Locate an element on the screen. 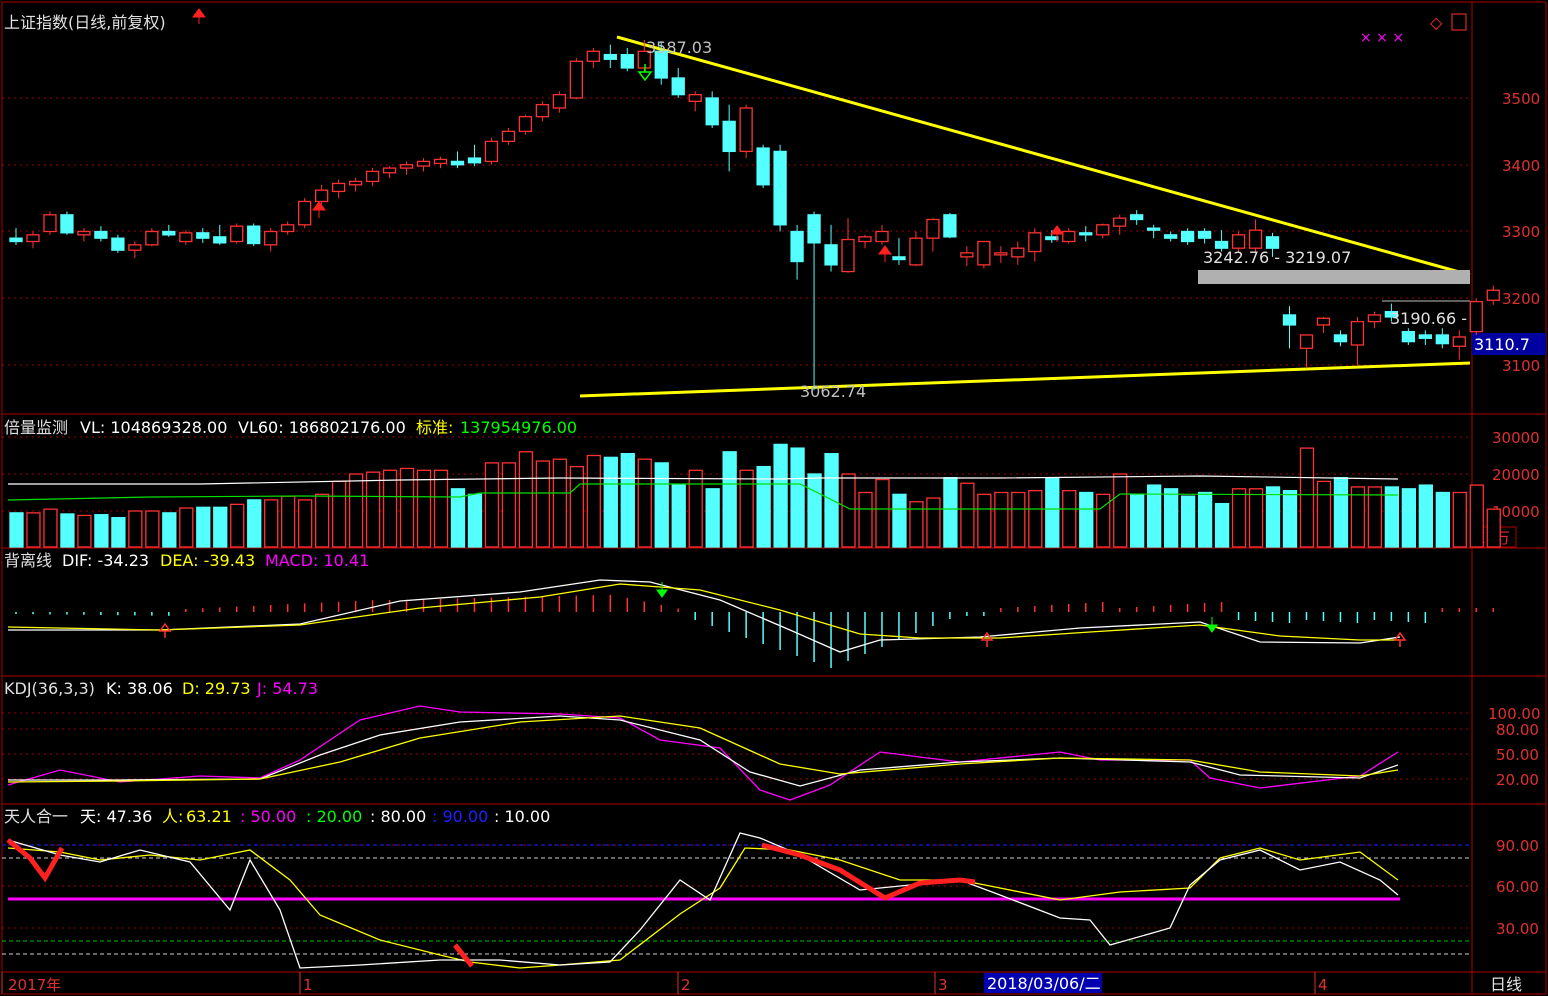 The width and height of the screenshot is (1548, 996). kdj-tick: 20.00 is located at coordinates (1517, 780).